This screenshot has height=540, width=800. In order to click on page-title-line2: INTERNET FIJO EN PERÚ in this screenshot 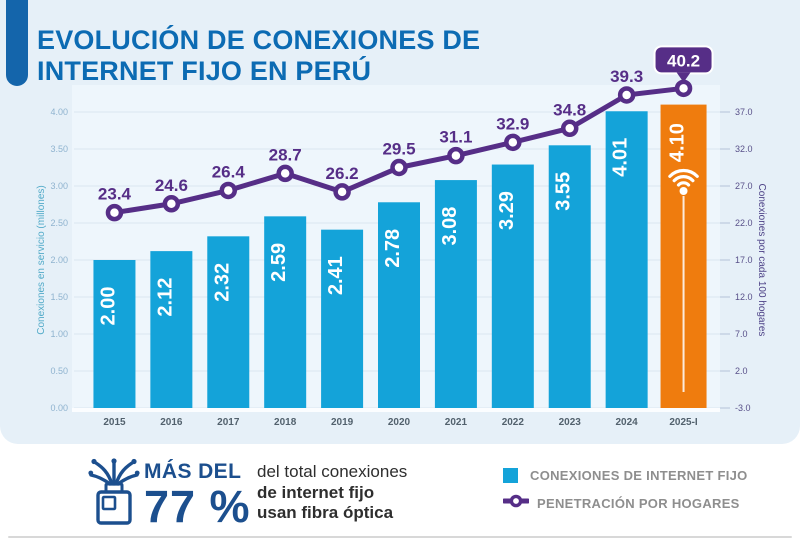, I will do `click(204, 70)`.